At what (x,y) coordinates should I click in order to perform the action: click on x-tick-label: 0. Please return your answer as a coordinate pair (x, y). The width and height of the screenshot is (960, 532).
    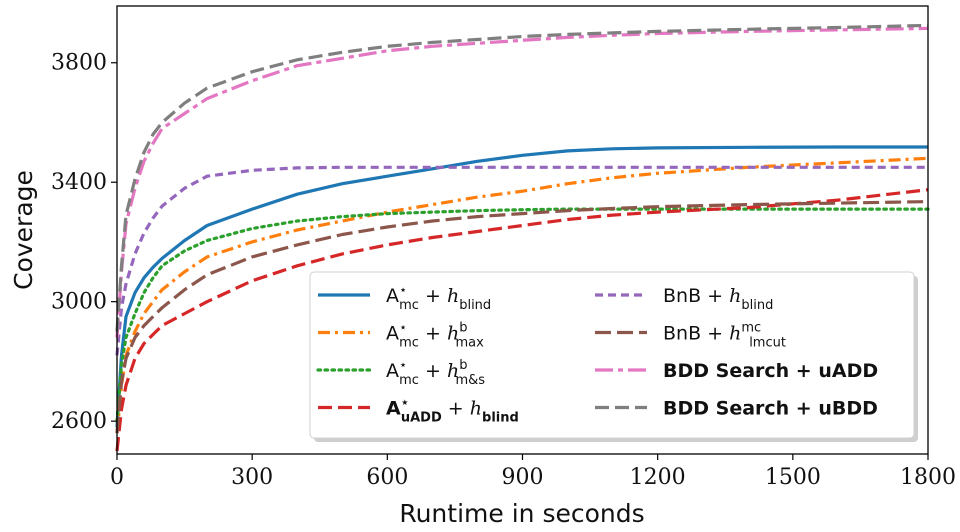
    Looking at the image, I should click on (117, 477).